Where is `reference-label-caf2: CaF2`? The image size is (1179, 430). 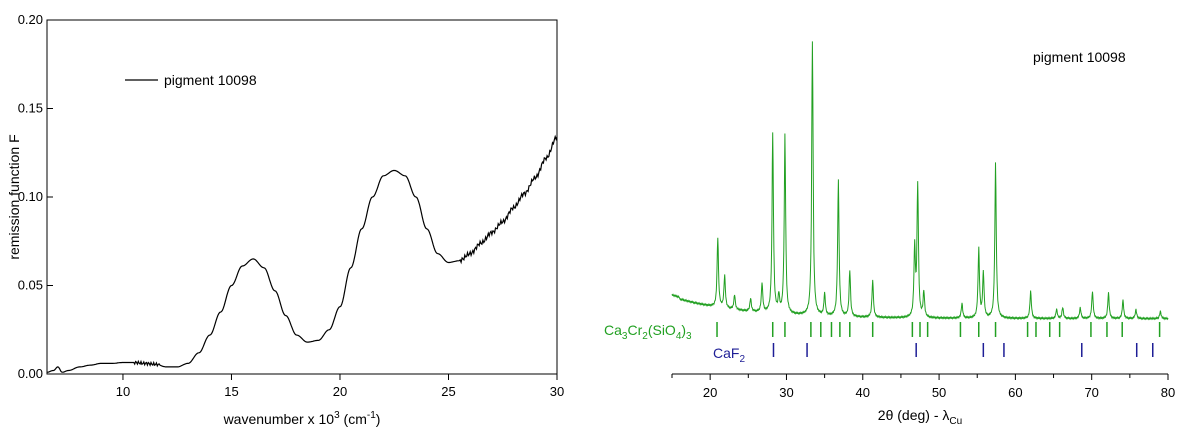
reference-label-caf2: CaF2 is located at coordinates (729, 355).